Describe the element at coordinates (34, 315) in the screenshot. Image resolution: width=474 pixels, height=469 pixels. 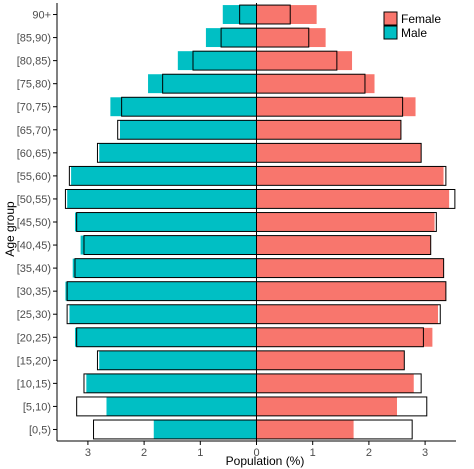
I see `y-tick-label: [25,30)` at that location.